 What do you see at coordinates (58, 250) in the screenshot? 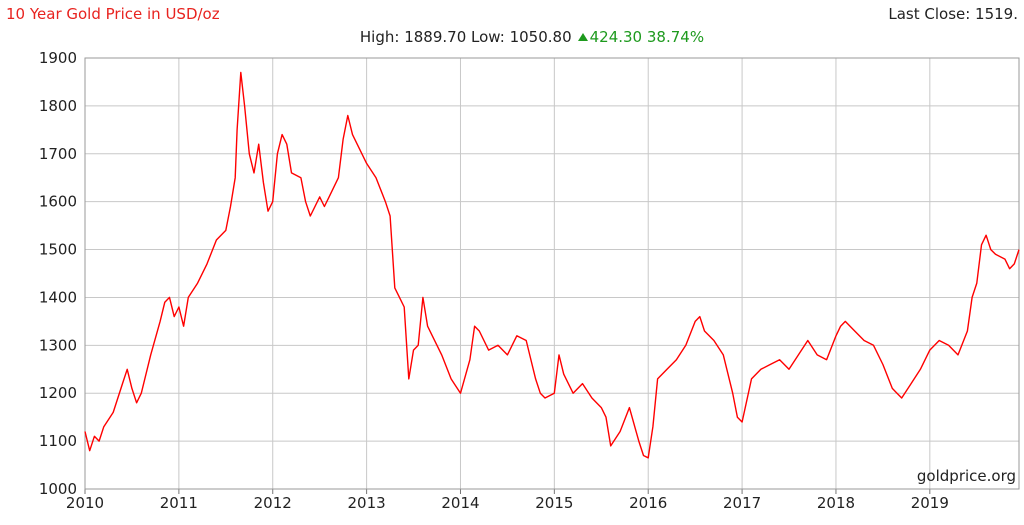
I see `y-tick-label: 1500` at bounding box center [58, 250].